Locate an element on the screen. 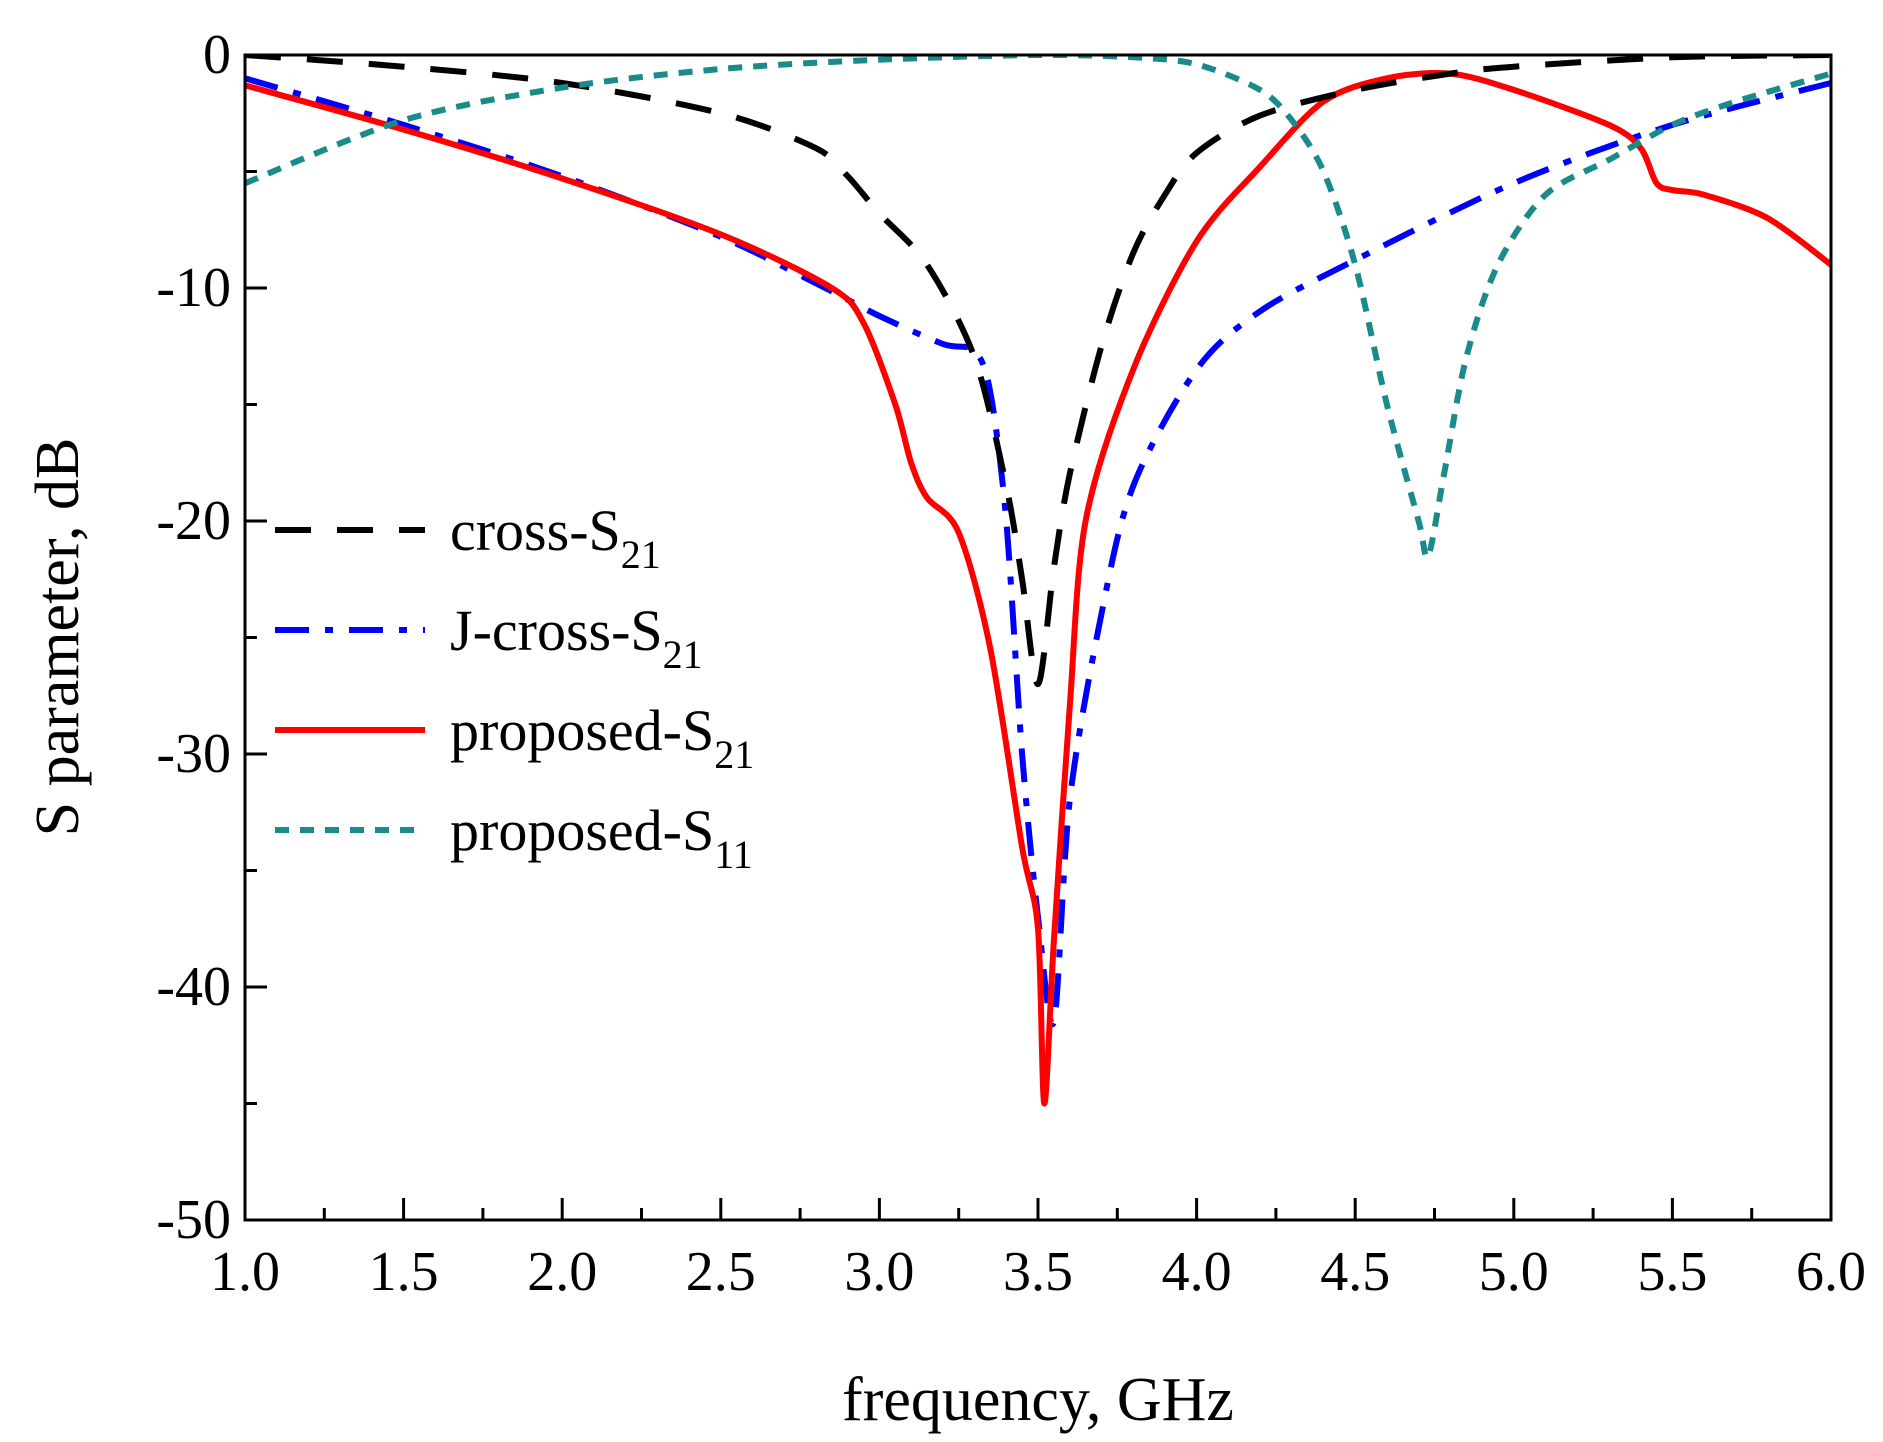  y-tick-label: -30 is located at coordinates (193, 754).